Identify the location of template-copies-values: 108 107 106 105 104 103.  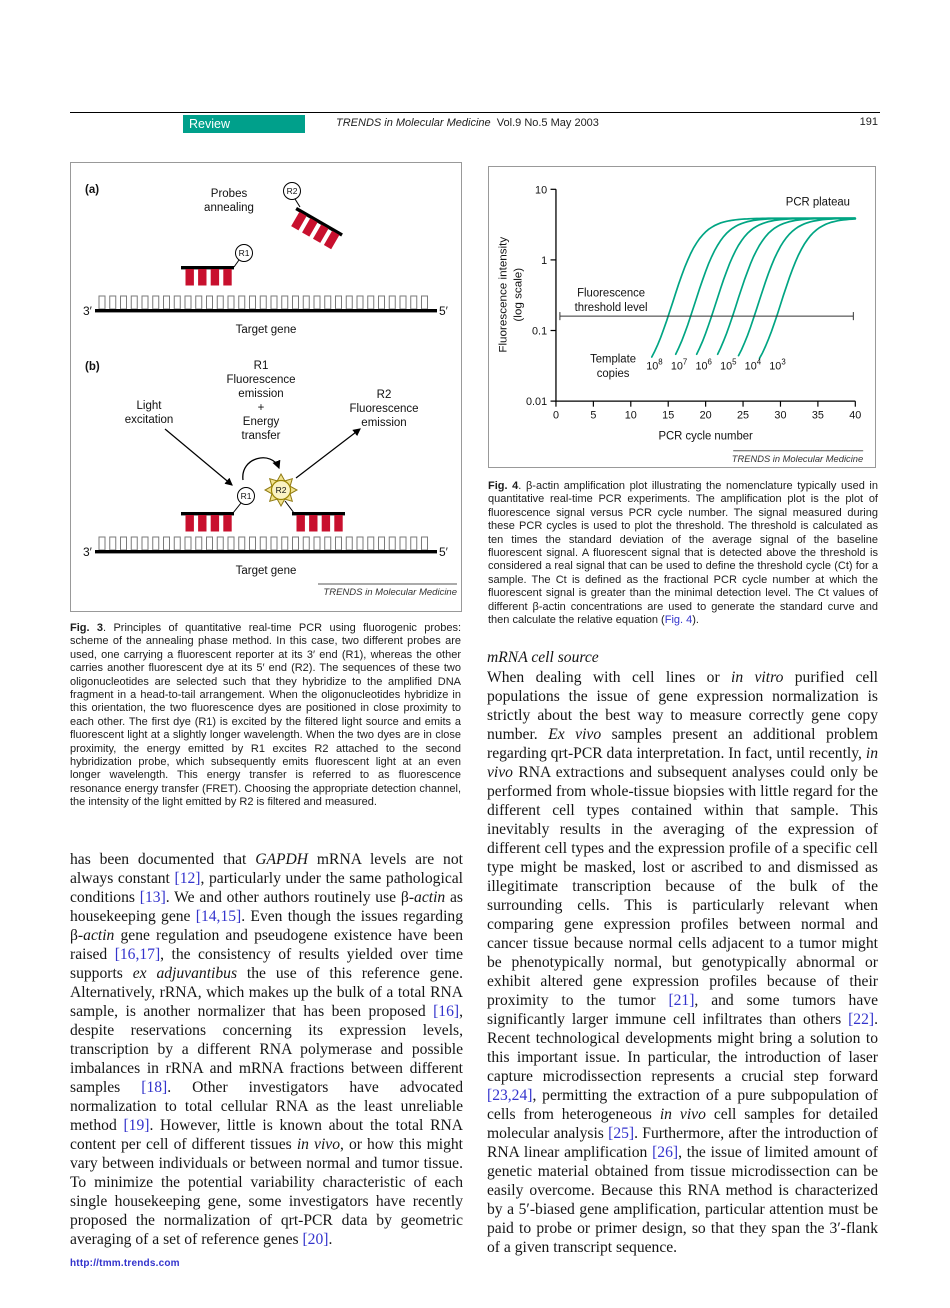
(716, 365).